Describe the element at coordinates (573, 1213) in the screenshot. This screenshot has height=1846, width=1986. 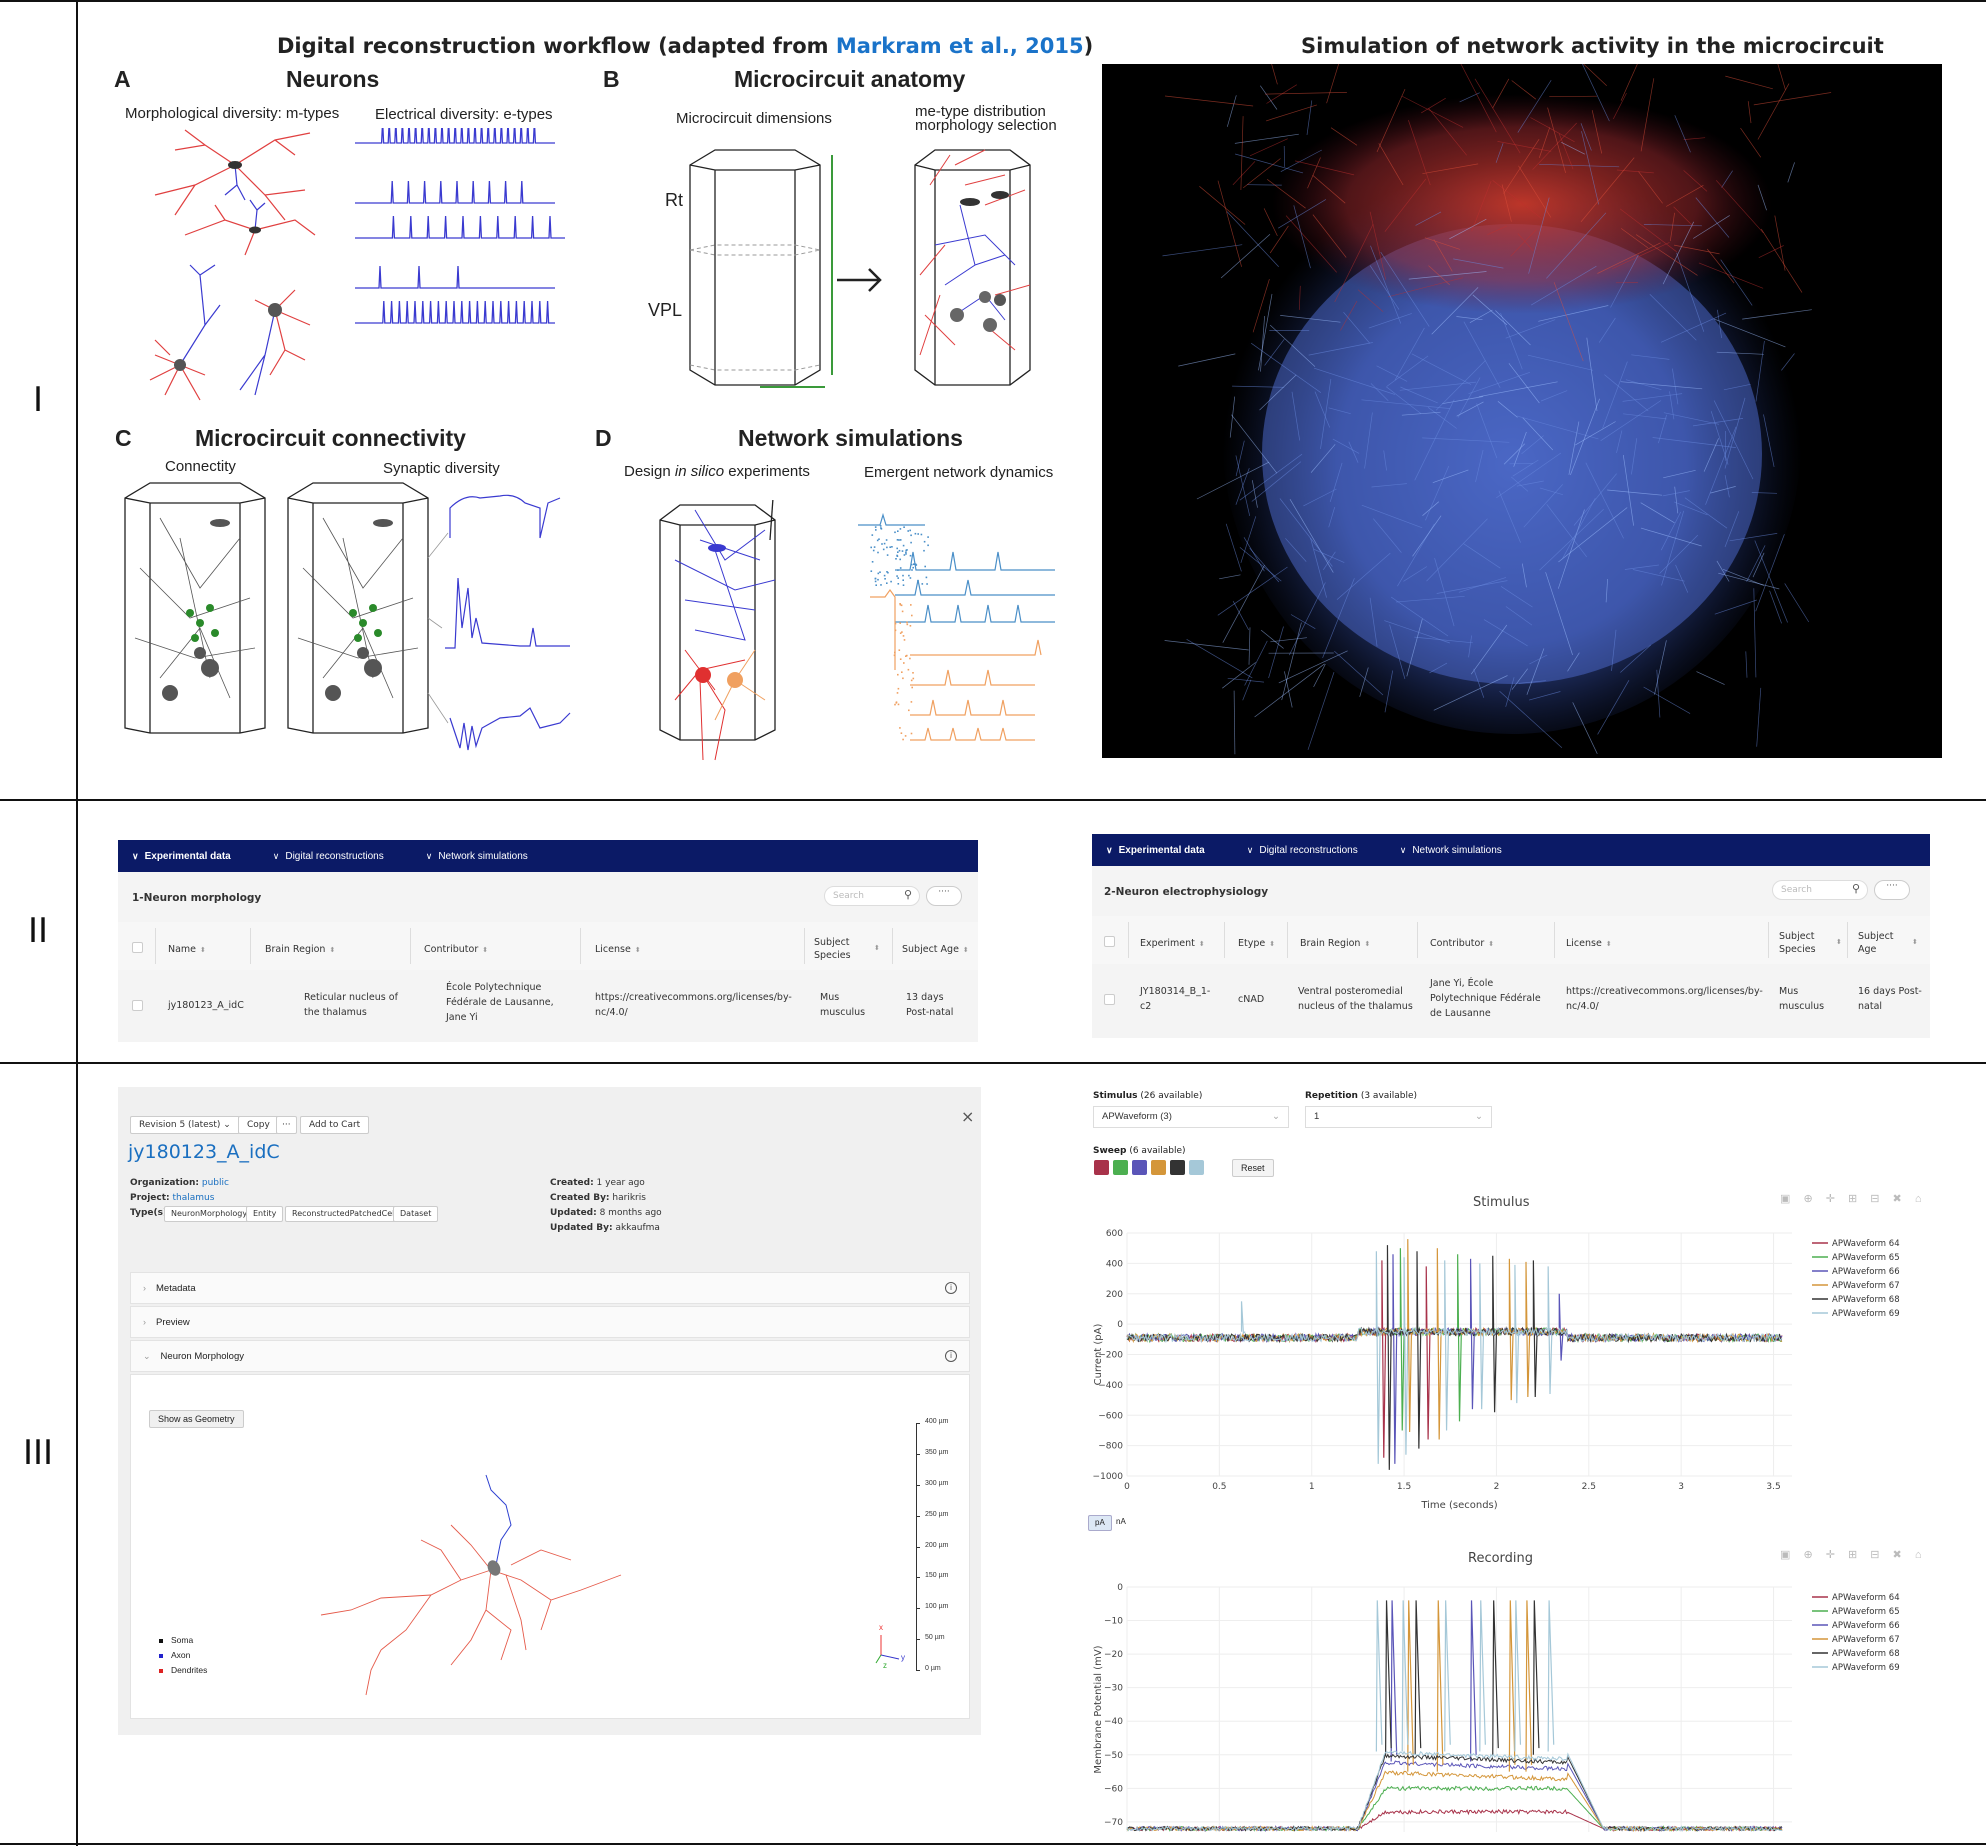
I see `updated-label: Updated:` at that location.